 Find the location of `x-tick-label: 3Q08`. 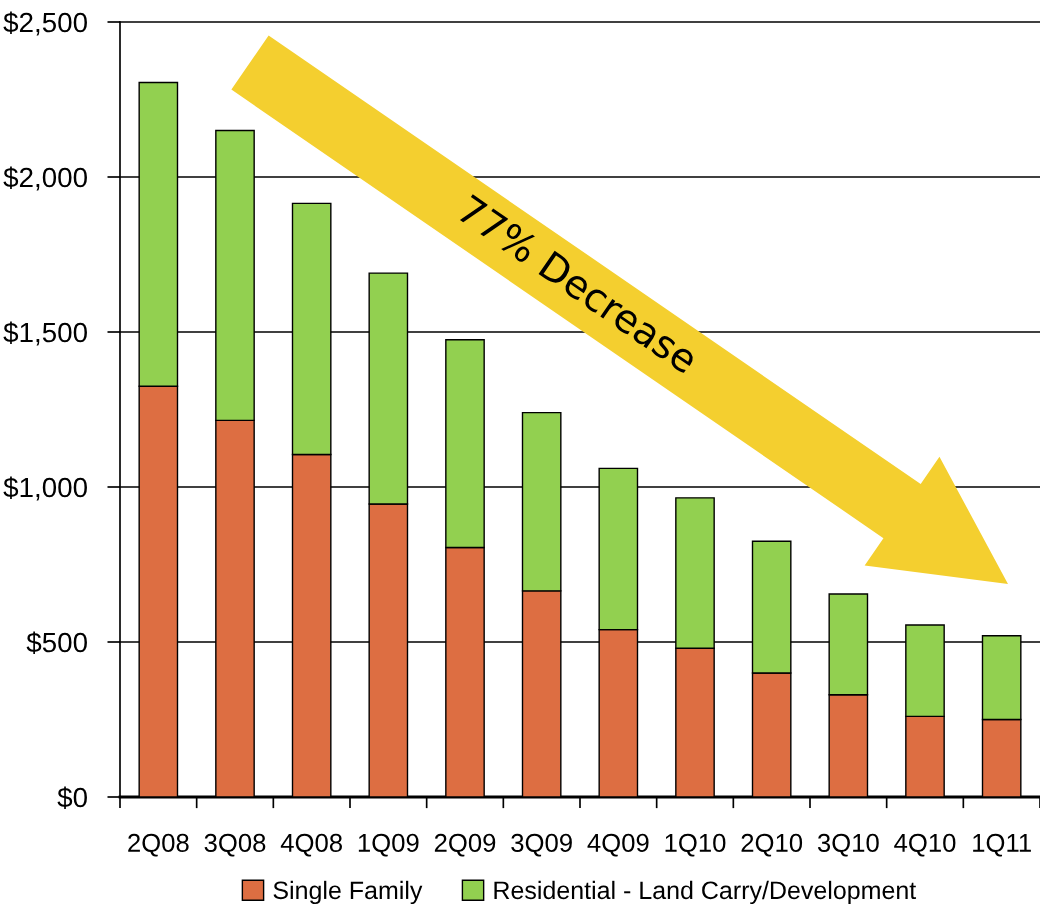

x-tick-label: 3Q08 is located at coordinates (235, 845).